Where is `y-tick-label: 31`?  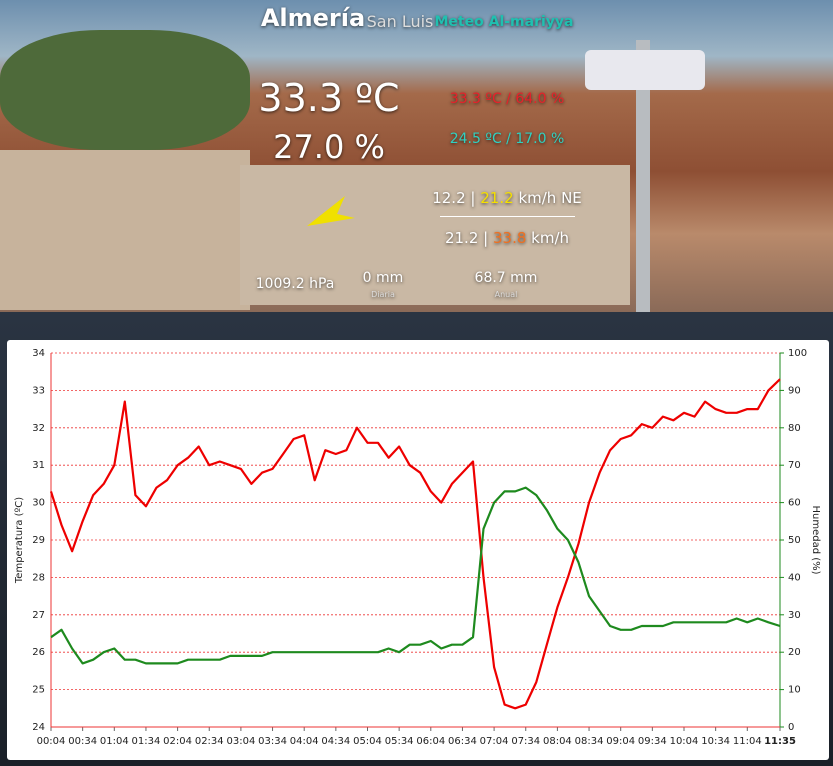
y-tick-label: 31 is located at coordinates (38, 465).